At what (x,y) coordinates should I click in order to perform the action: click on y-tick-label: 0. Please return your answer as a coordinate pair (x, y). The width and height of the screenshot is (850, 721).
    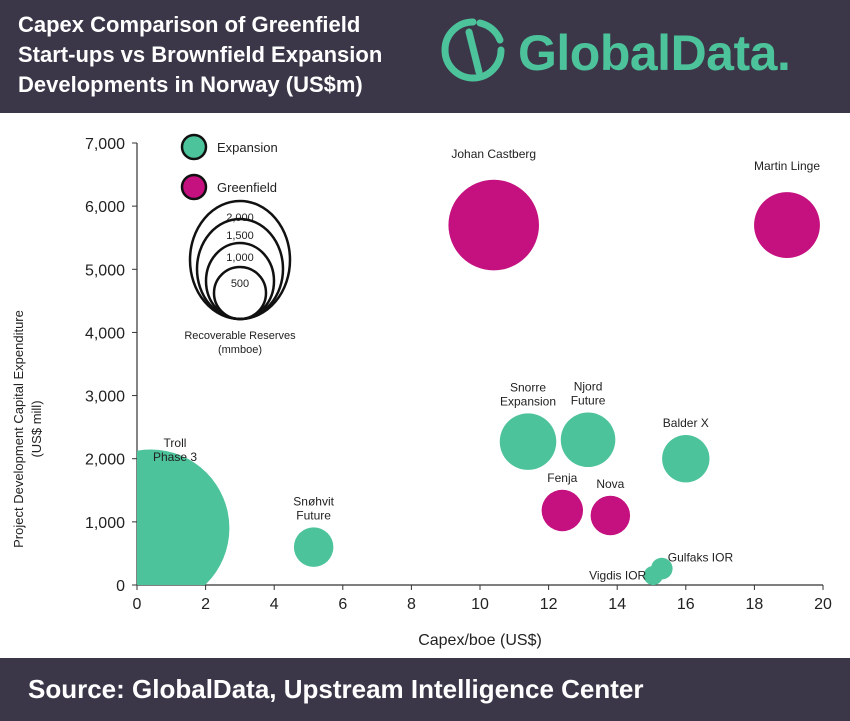
    Looking at the image, I should click on (120, 586).